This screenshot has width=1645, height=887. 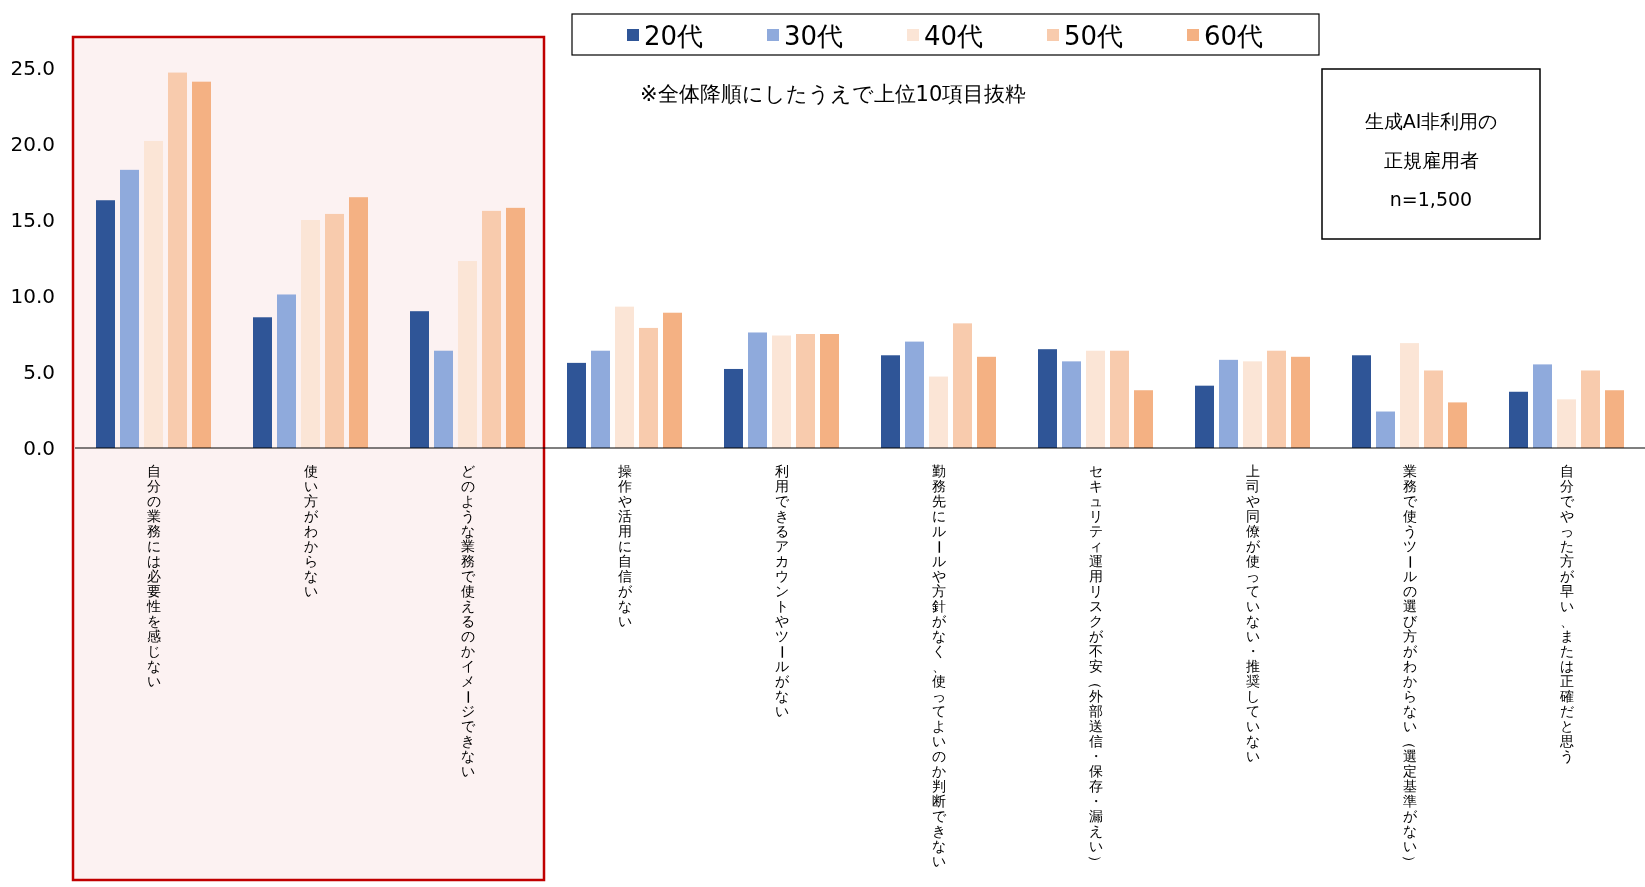 What do you see at coordinates (833, 94) in the screenshot?
I see `annotation: ※全体降順にしたうえで上位10項目抜粋` at bounding box center [833, 94].